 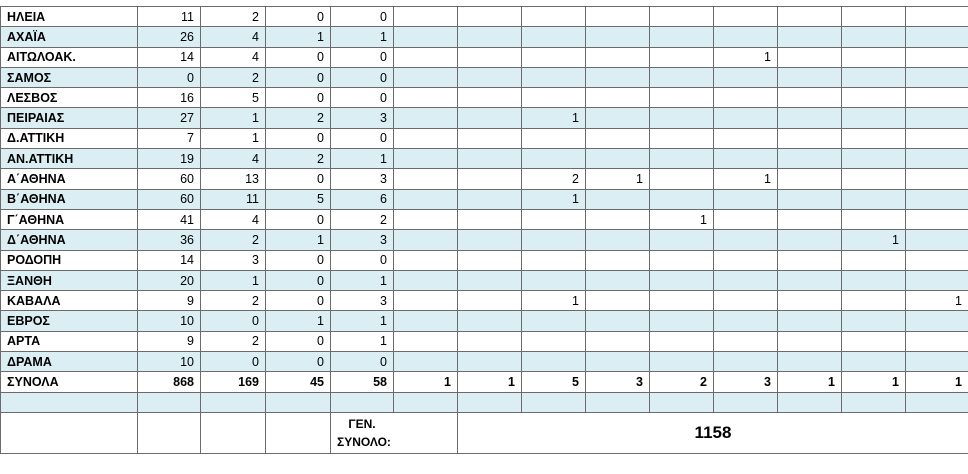 I want to click on row-label: Β΄ΑΘΗΝΑ, so click(x=69, y=199).